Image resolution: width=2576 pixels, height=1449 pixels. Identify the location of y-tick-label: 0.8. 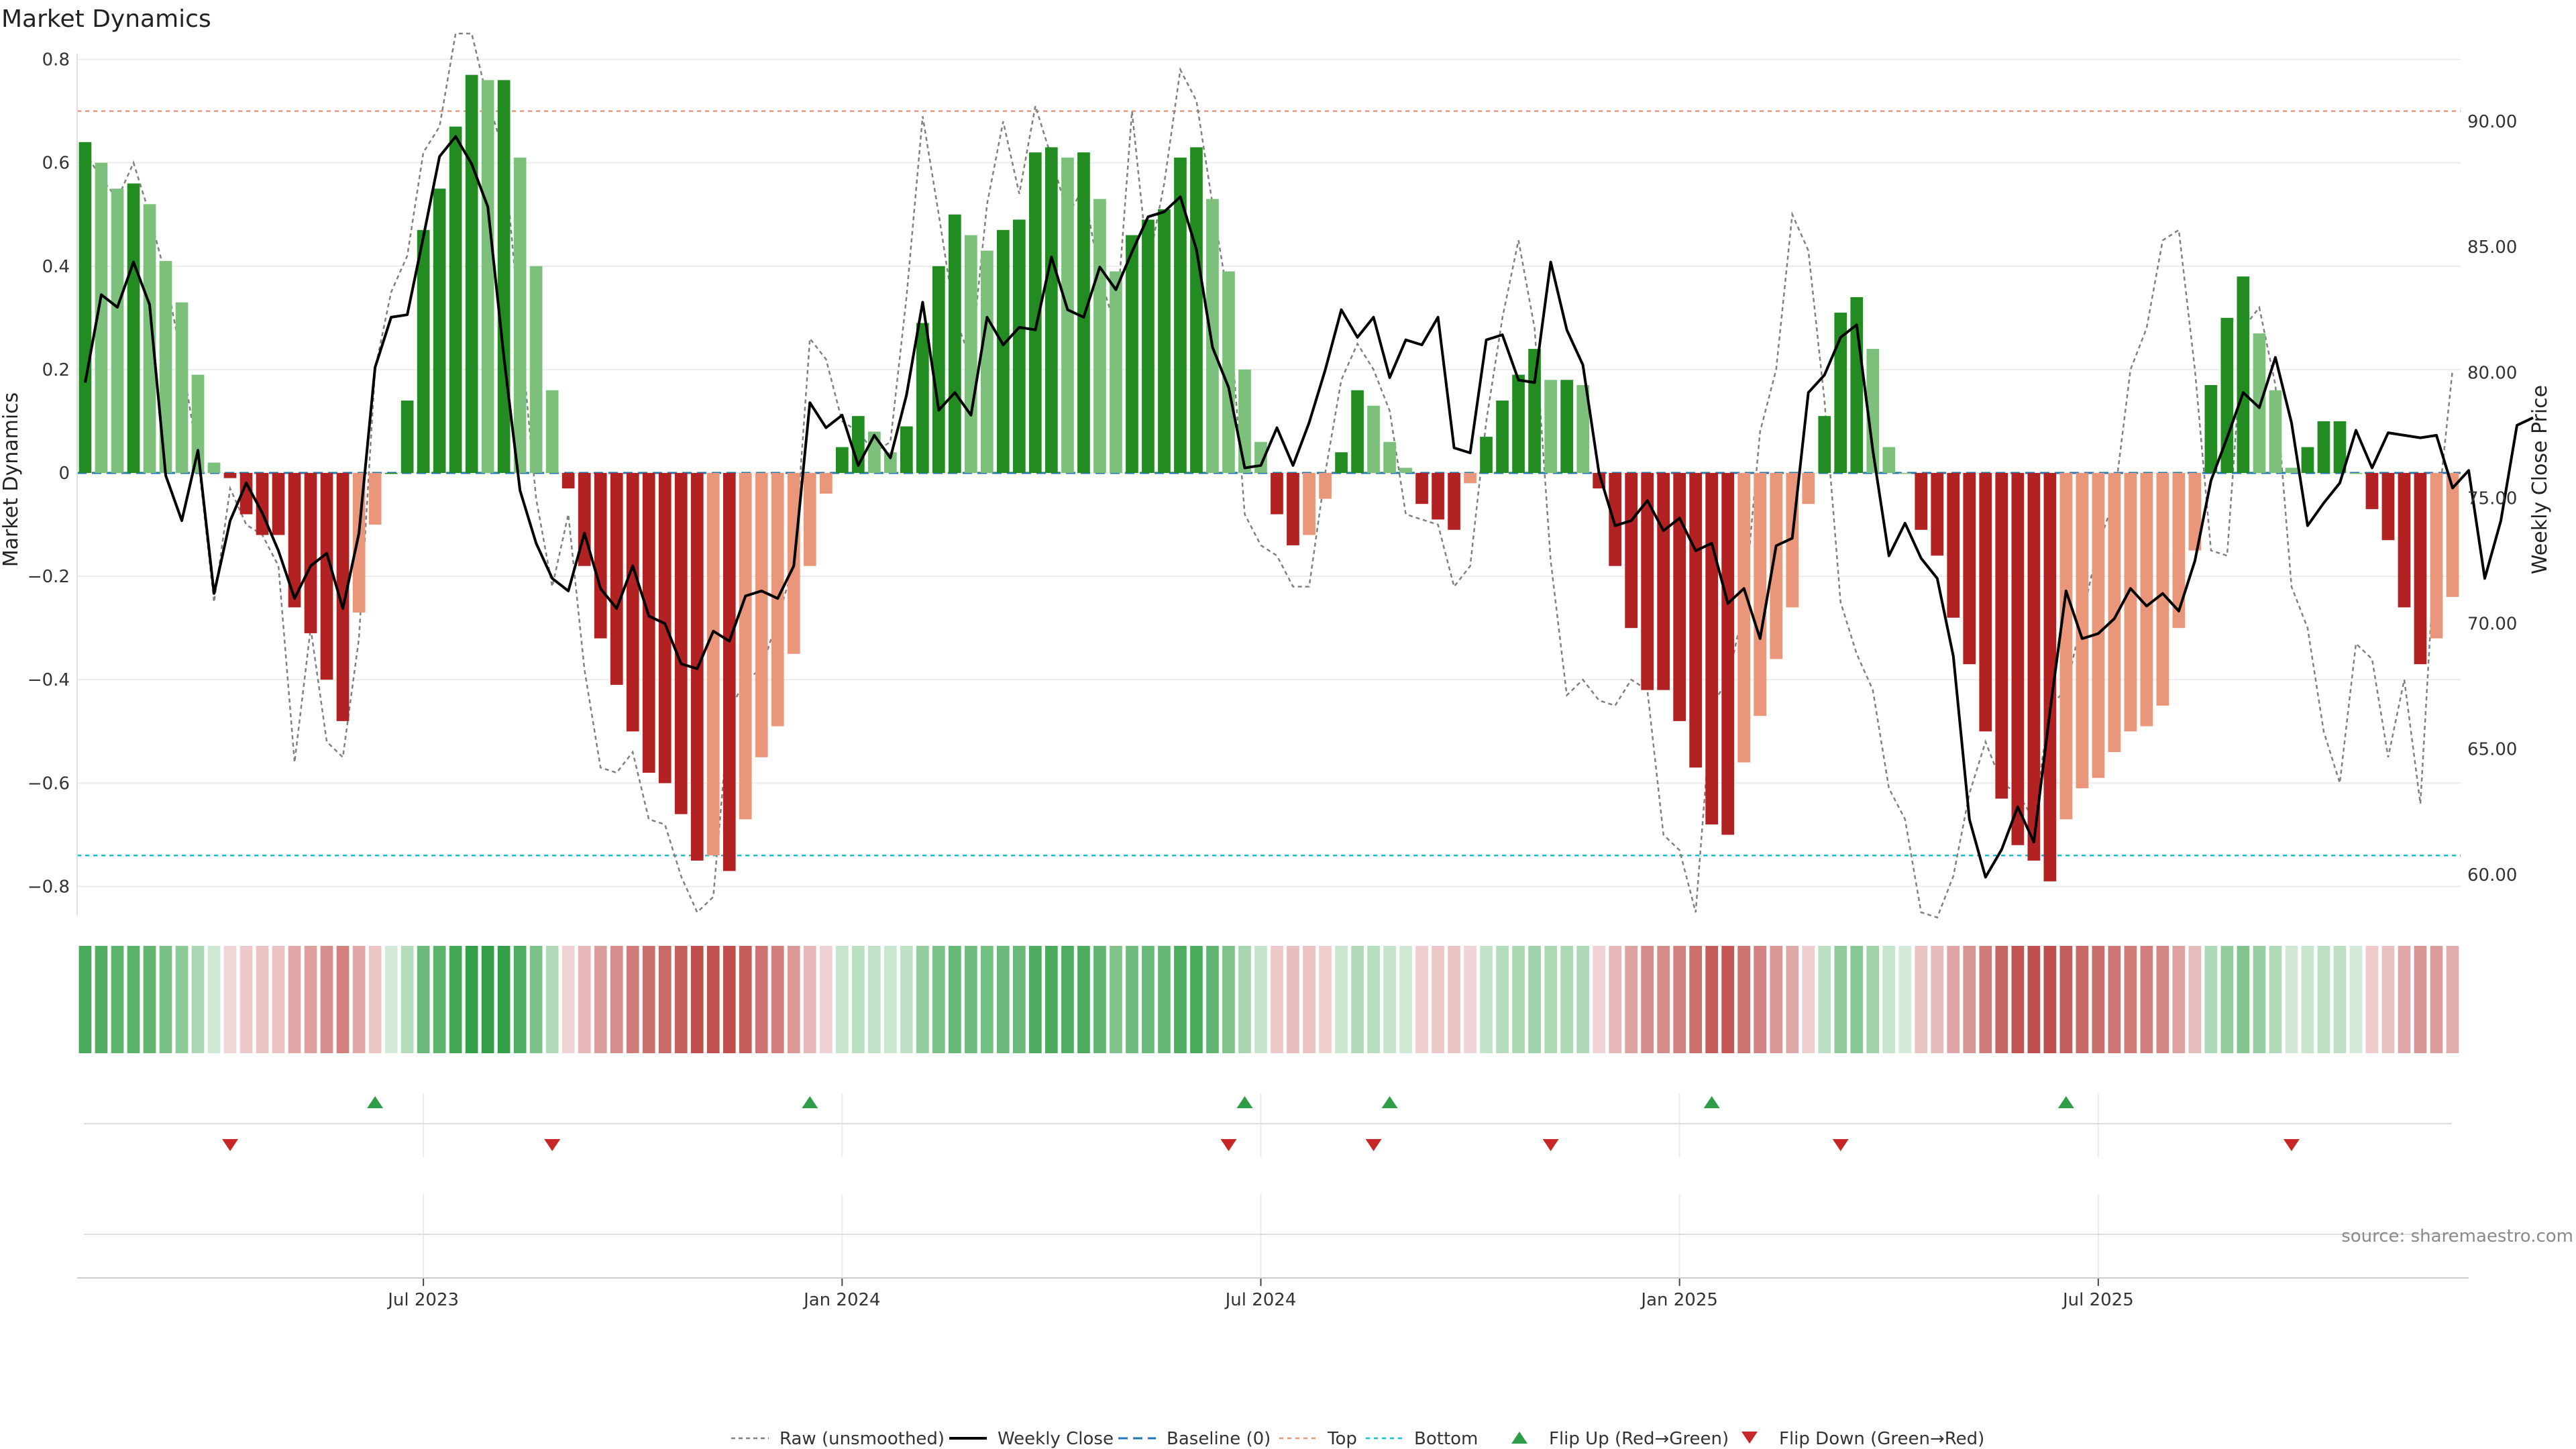
(56, 60).